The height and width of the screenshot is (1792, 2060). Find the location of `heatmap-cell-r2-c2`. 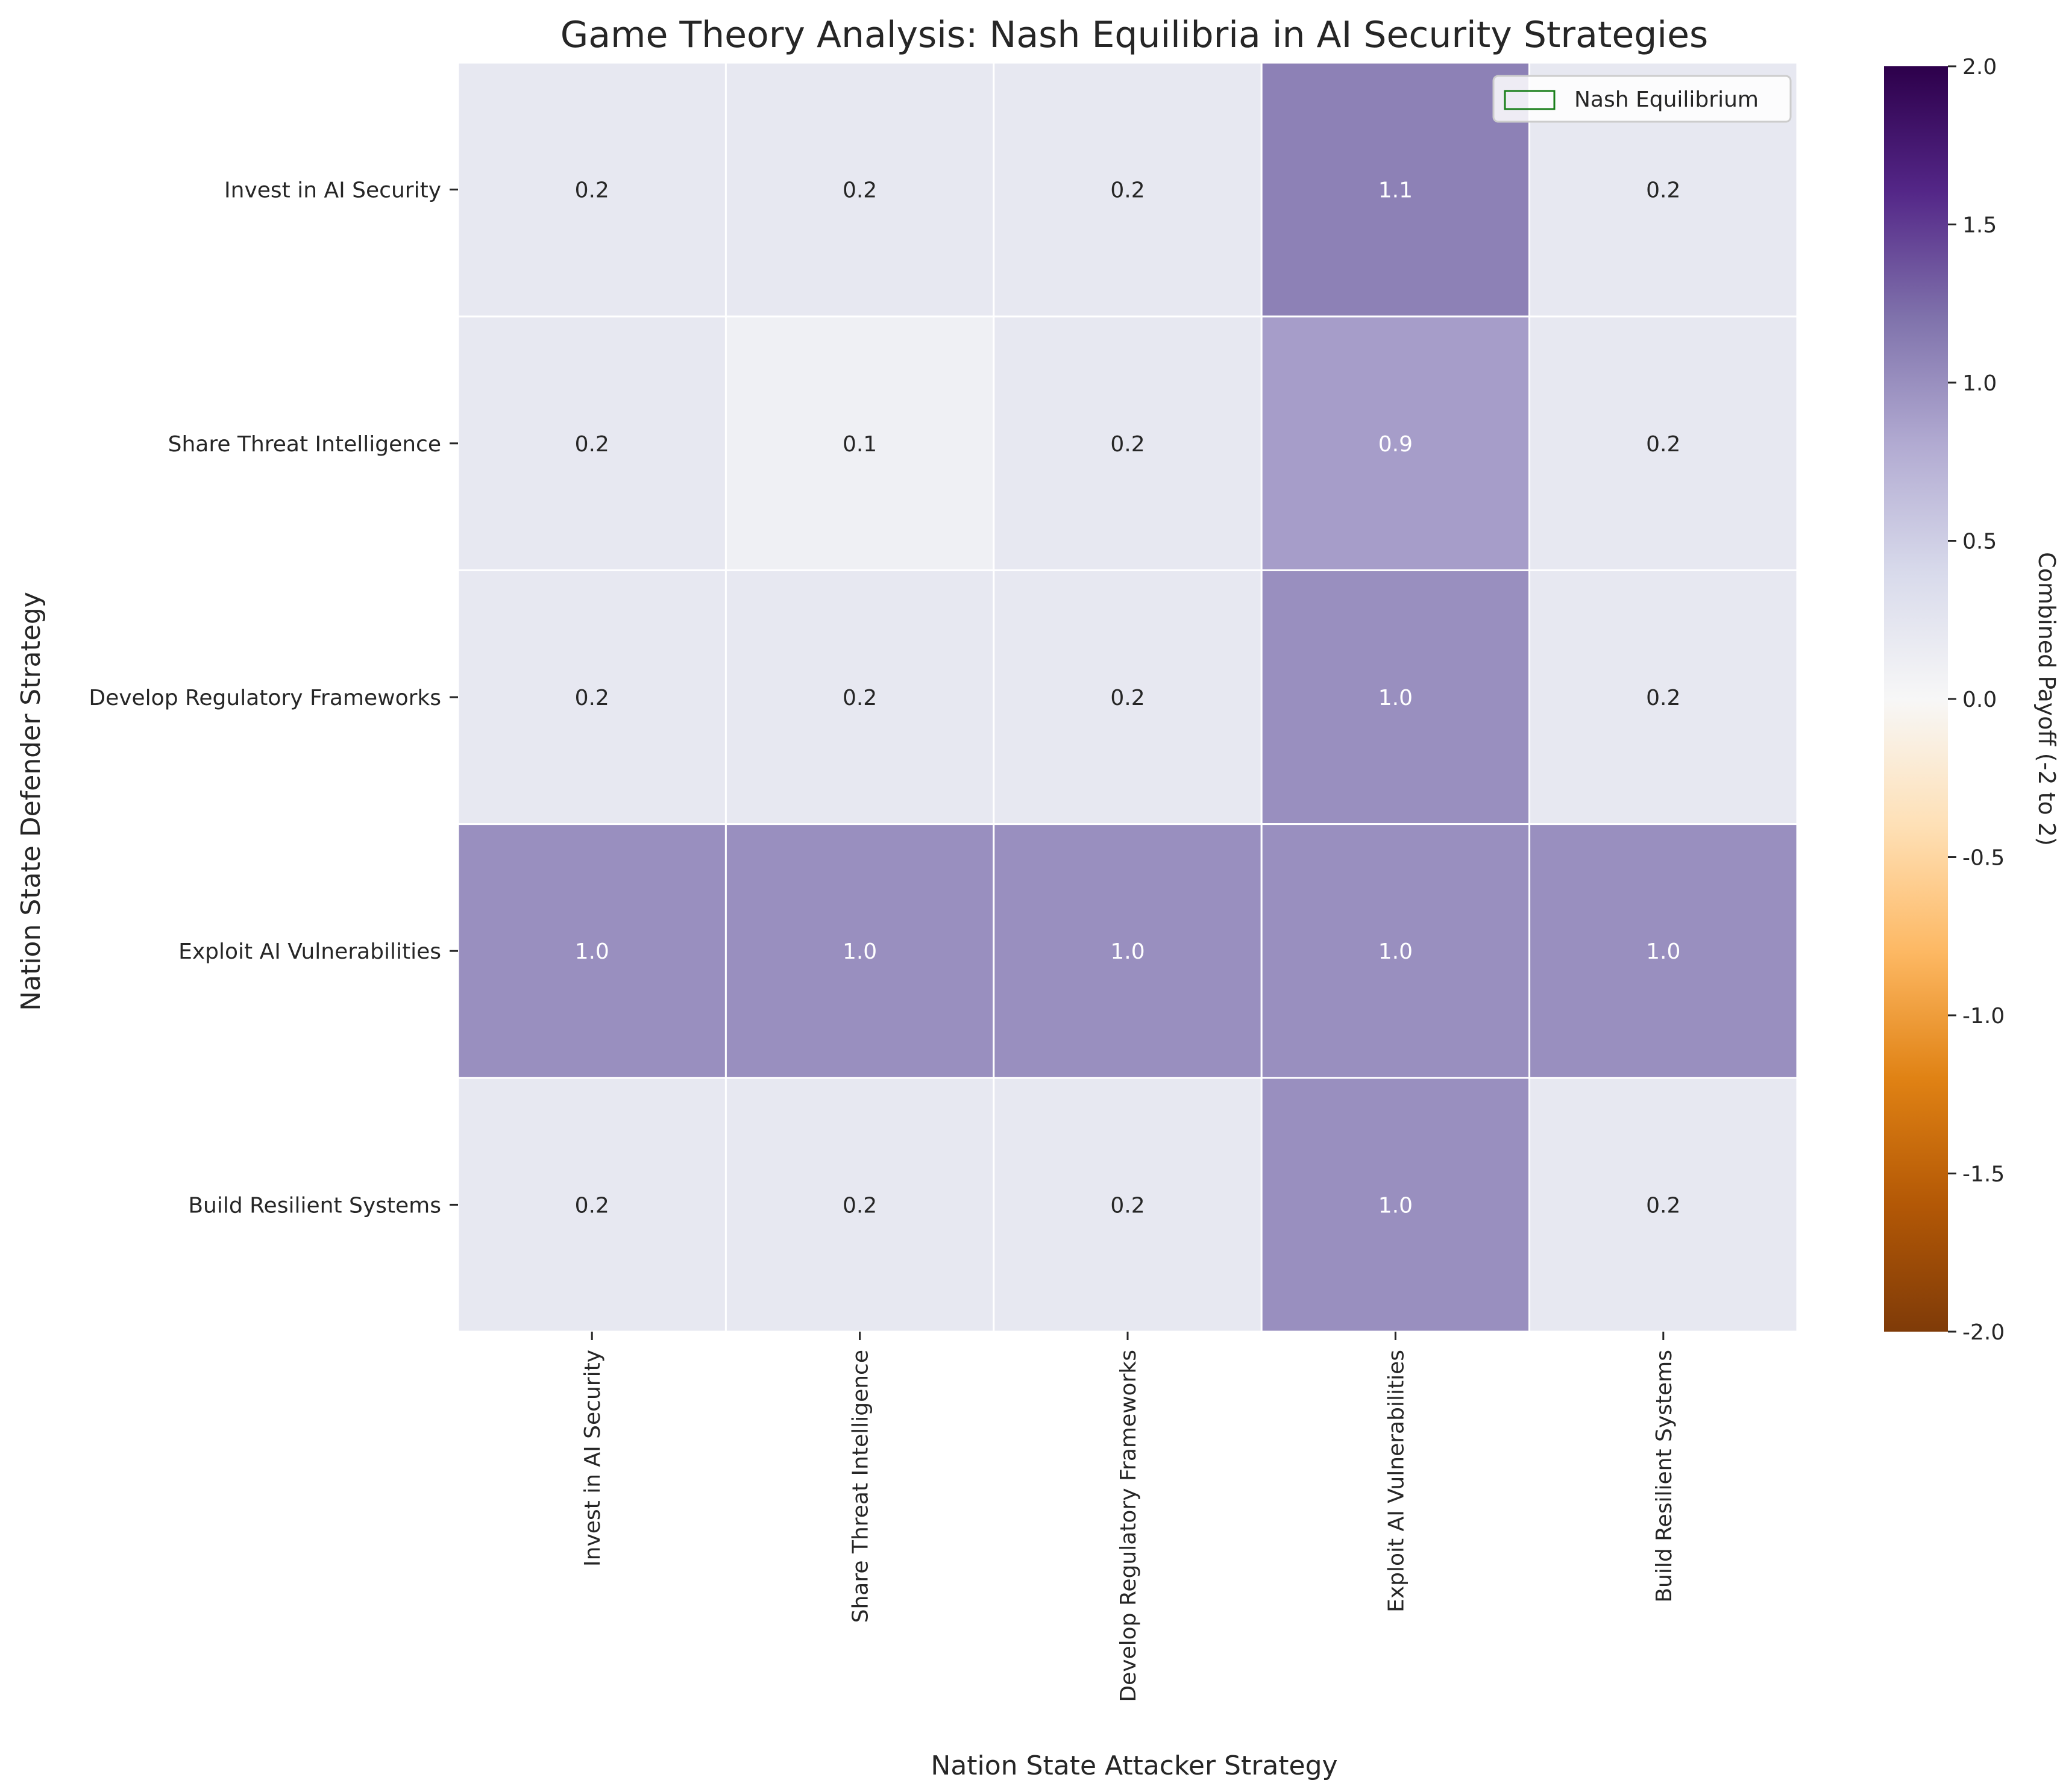

heatmap-cell-r2-c2 is located at coordinates (1128, 697).